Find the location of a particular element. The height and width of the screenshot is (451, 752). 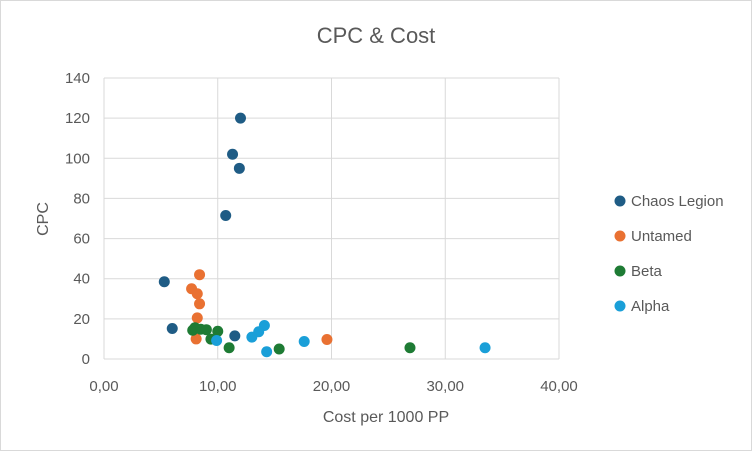

chart-title: CPC & Cost is located at coordinates (376, 35).